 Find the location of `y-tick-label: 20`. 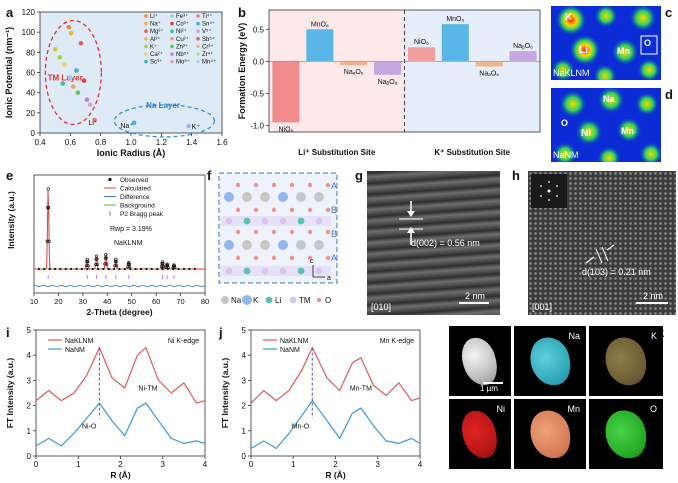

y-tick-label: 20 is located at coordinates (30, 113).